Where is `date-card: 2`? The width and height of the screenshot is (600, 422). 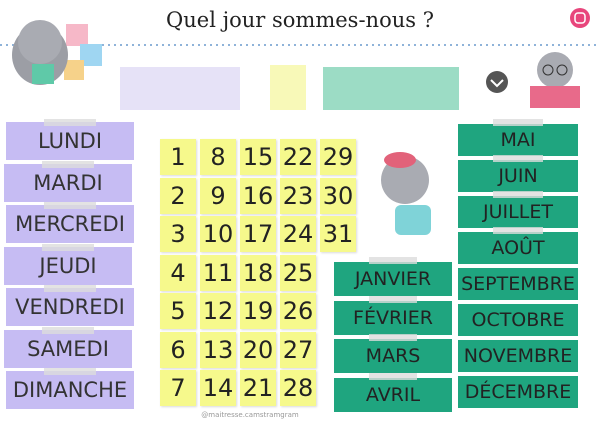
date-card: 2 is located at coordinates (178, 195).